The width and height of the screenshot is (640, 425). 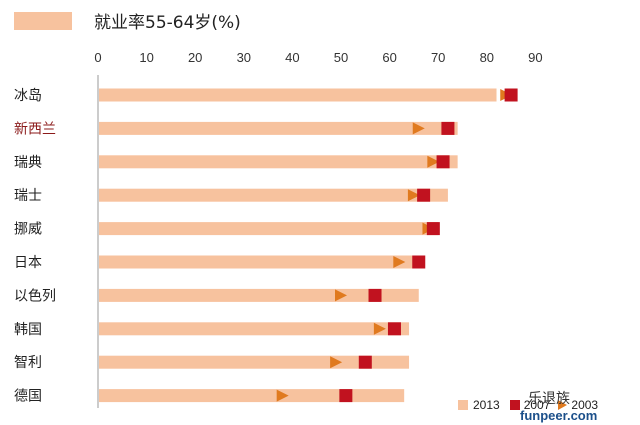 I want to click on legend-2013-swatch, so click(x=463, y=405).